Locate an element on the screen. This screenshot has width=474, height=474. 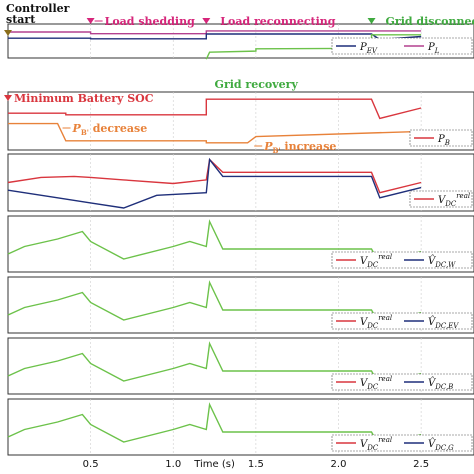
event-label-reconnect: Load reconnecting is located at coordinates (277, 21).